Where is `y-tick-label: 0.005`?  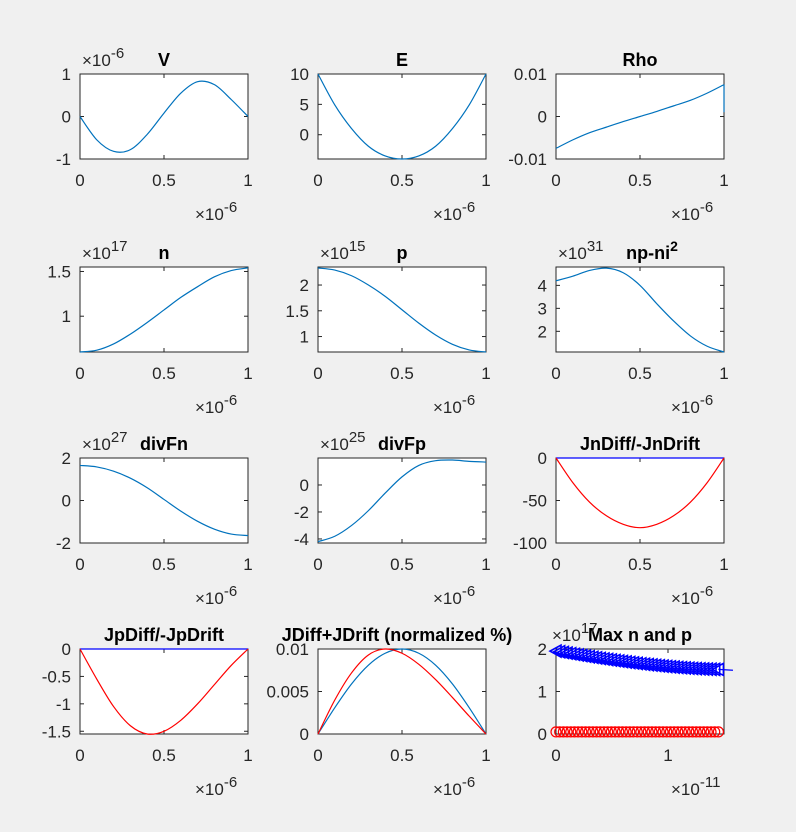
y-tick-label: 0.005 is located at coordinates (287, 692).